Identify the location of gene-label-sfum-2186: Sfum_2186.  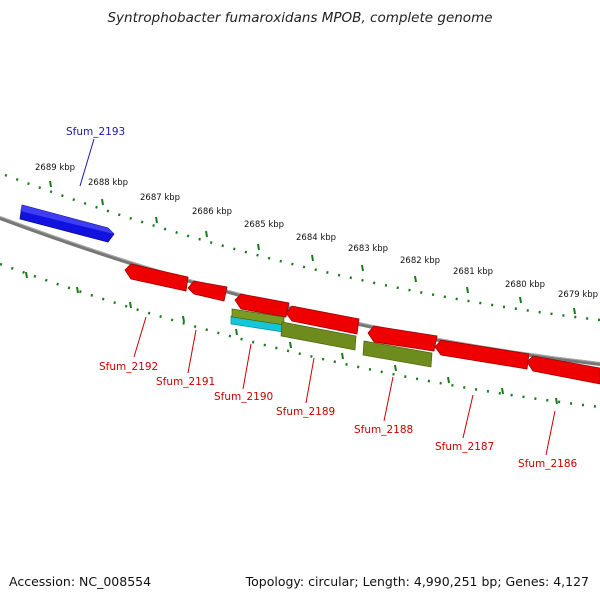
(548, 464).